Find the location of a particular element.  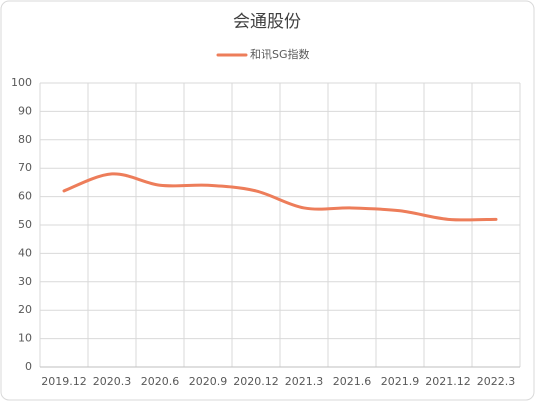

x-tick-label: 2020.12 is located at coordinates (256, 381).